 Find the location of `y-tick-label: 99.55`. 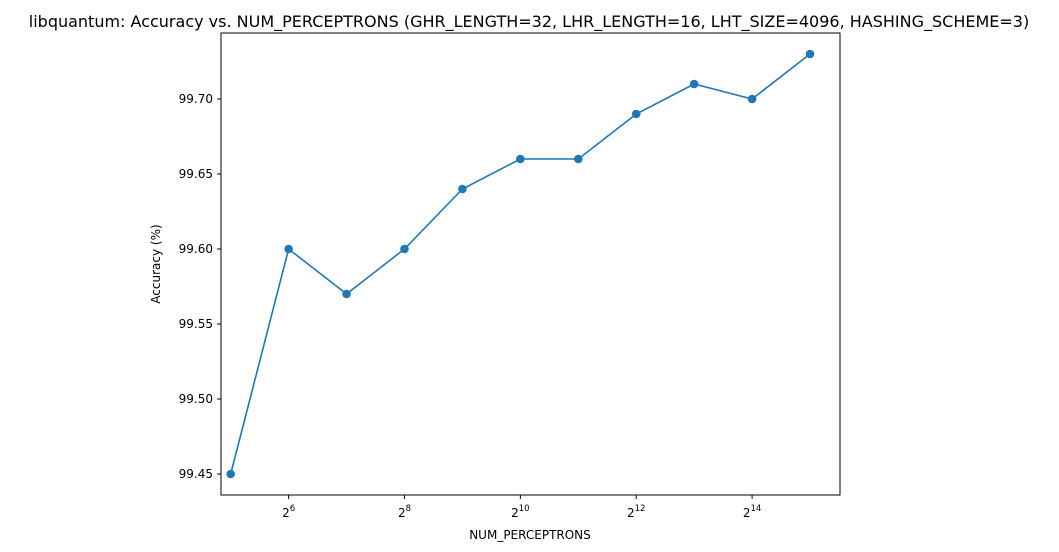

y-tick-label: 99.55 is located at coordinates (196, 324).